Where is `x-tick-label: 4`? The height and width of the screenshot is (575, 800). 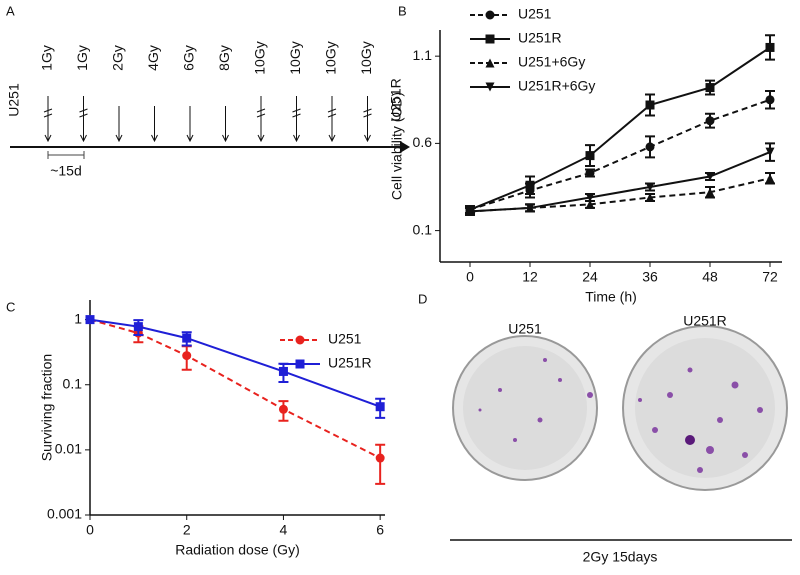
x-tick-label: 4 is located at coordinates (284, 530).